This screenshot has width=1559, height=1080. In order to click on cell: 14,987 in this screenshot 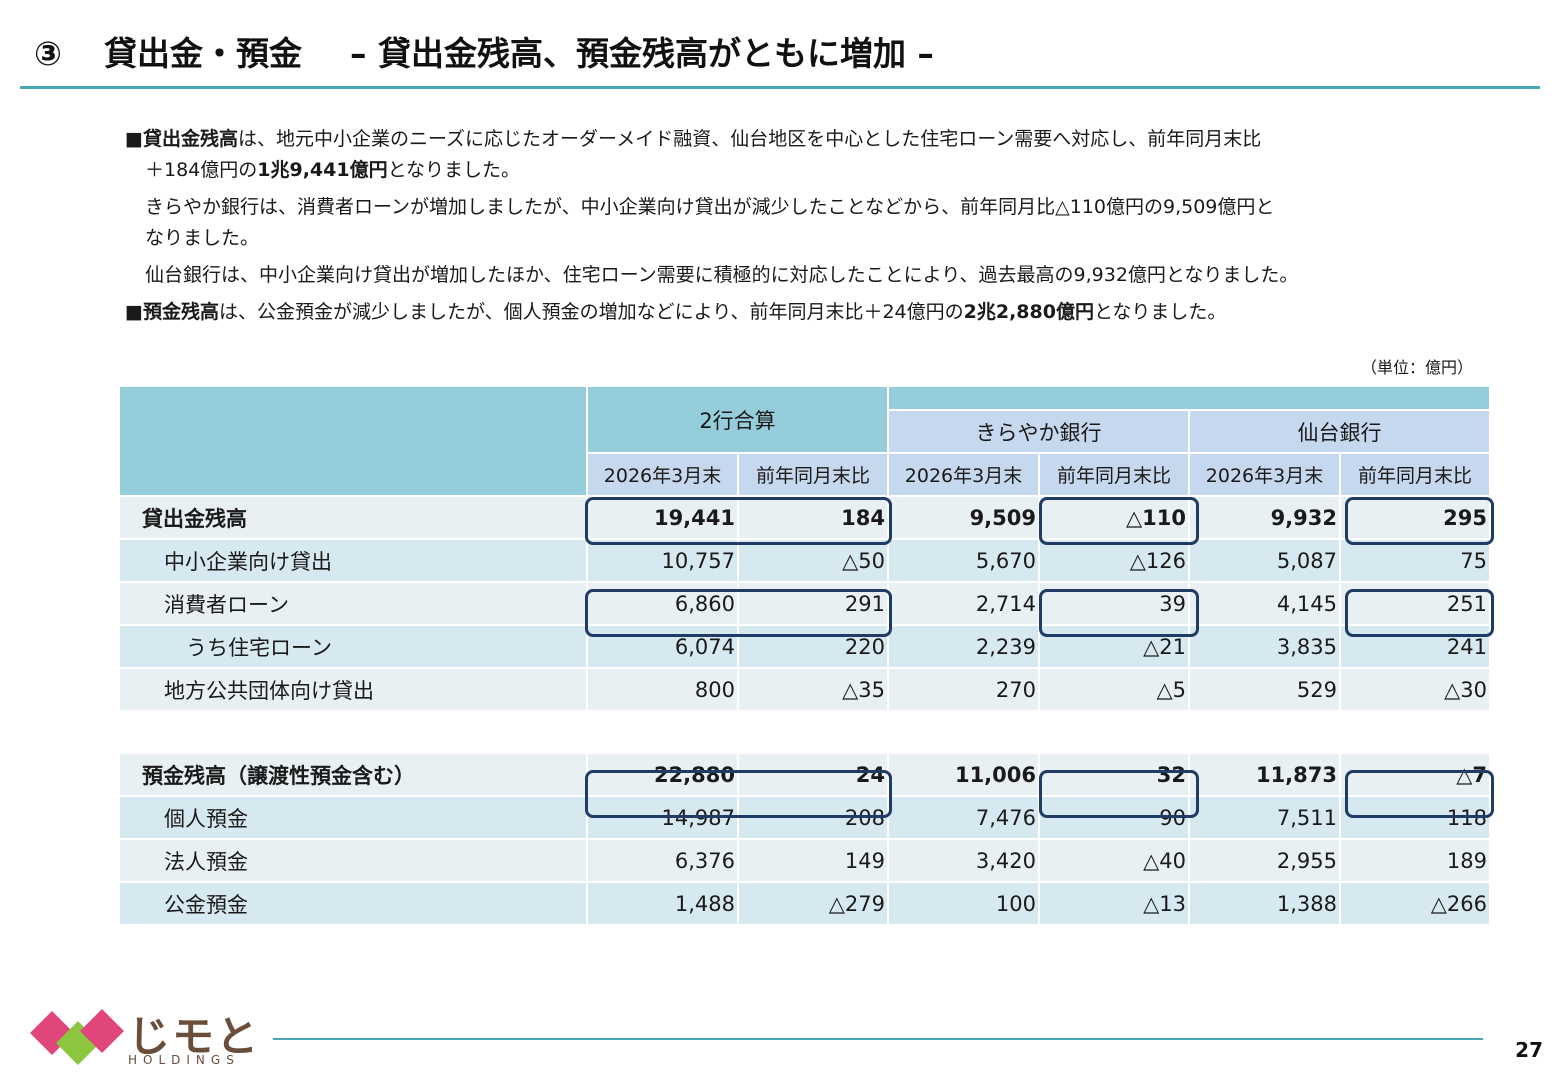, I will do `click(662, 817)`.